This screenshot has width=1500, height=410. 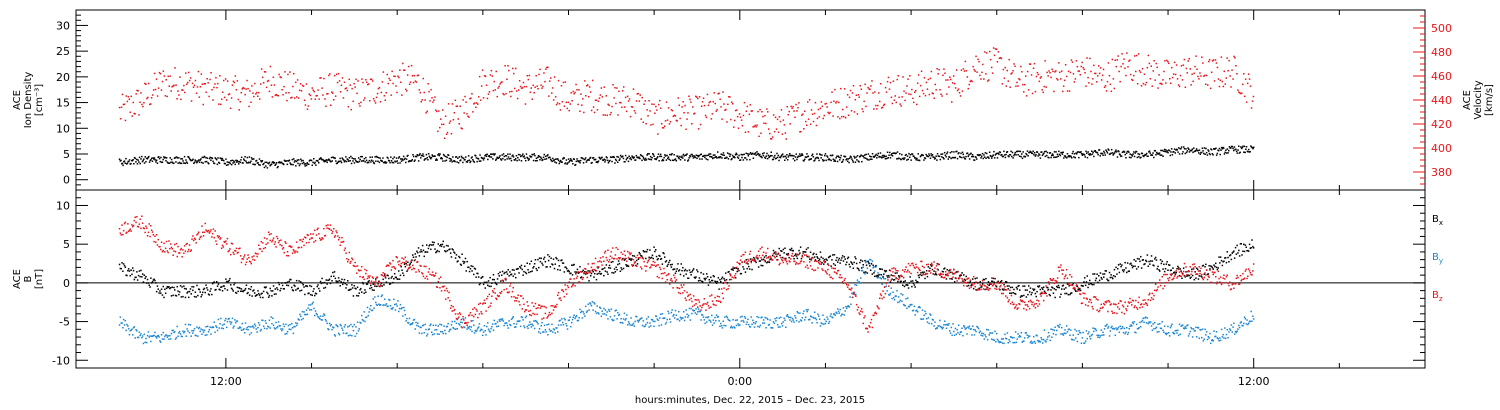 I want to click on density-tick-label: 15, so click(x=63, y=103).